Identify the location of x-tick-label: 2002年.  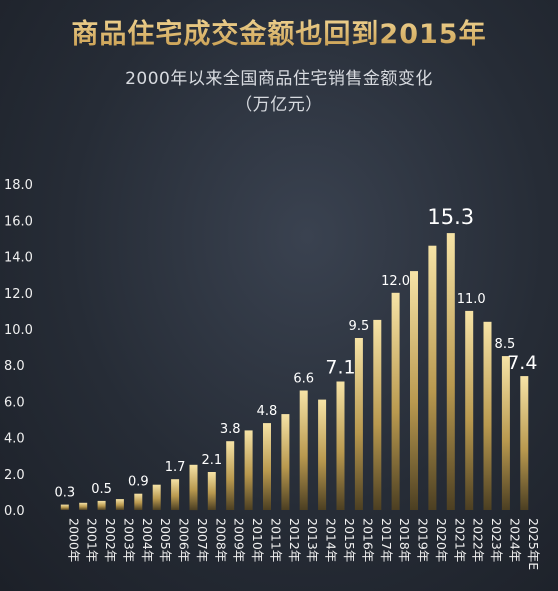
(110, 540).